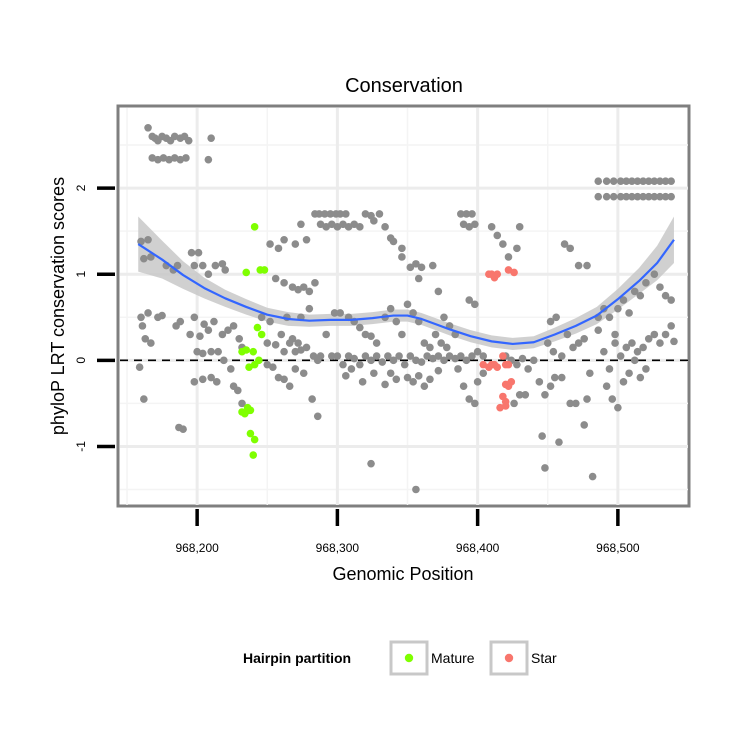 Image resolution: width=750 pixels, height=750 pixels. Describe the element at coordinates (618, 548) in the screenshot. I see `x-tick-label: 968,500` at that location.